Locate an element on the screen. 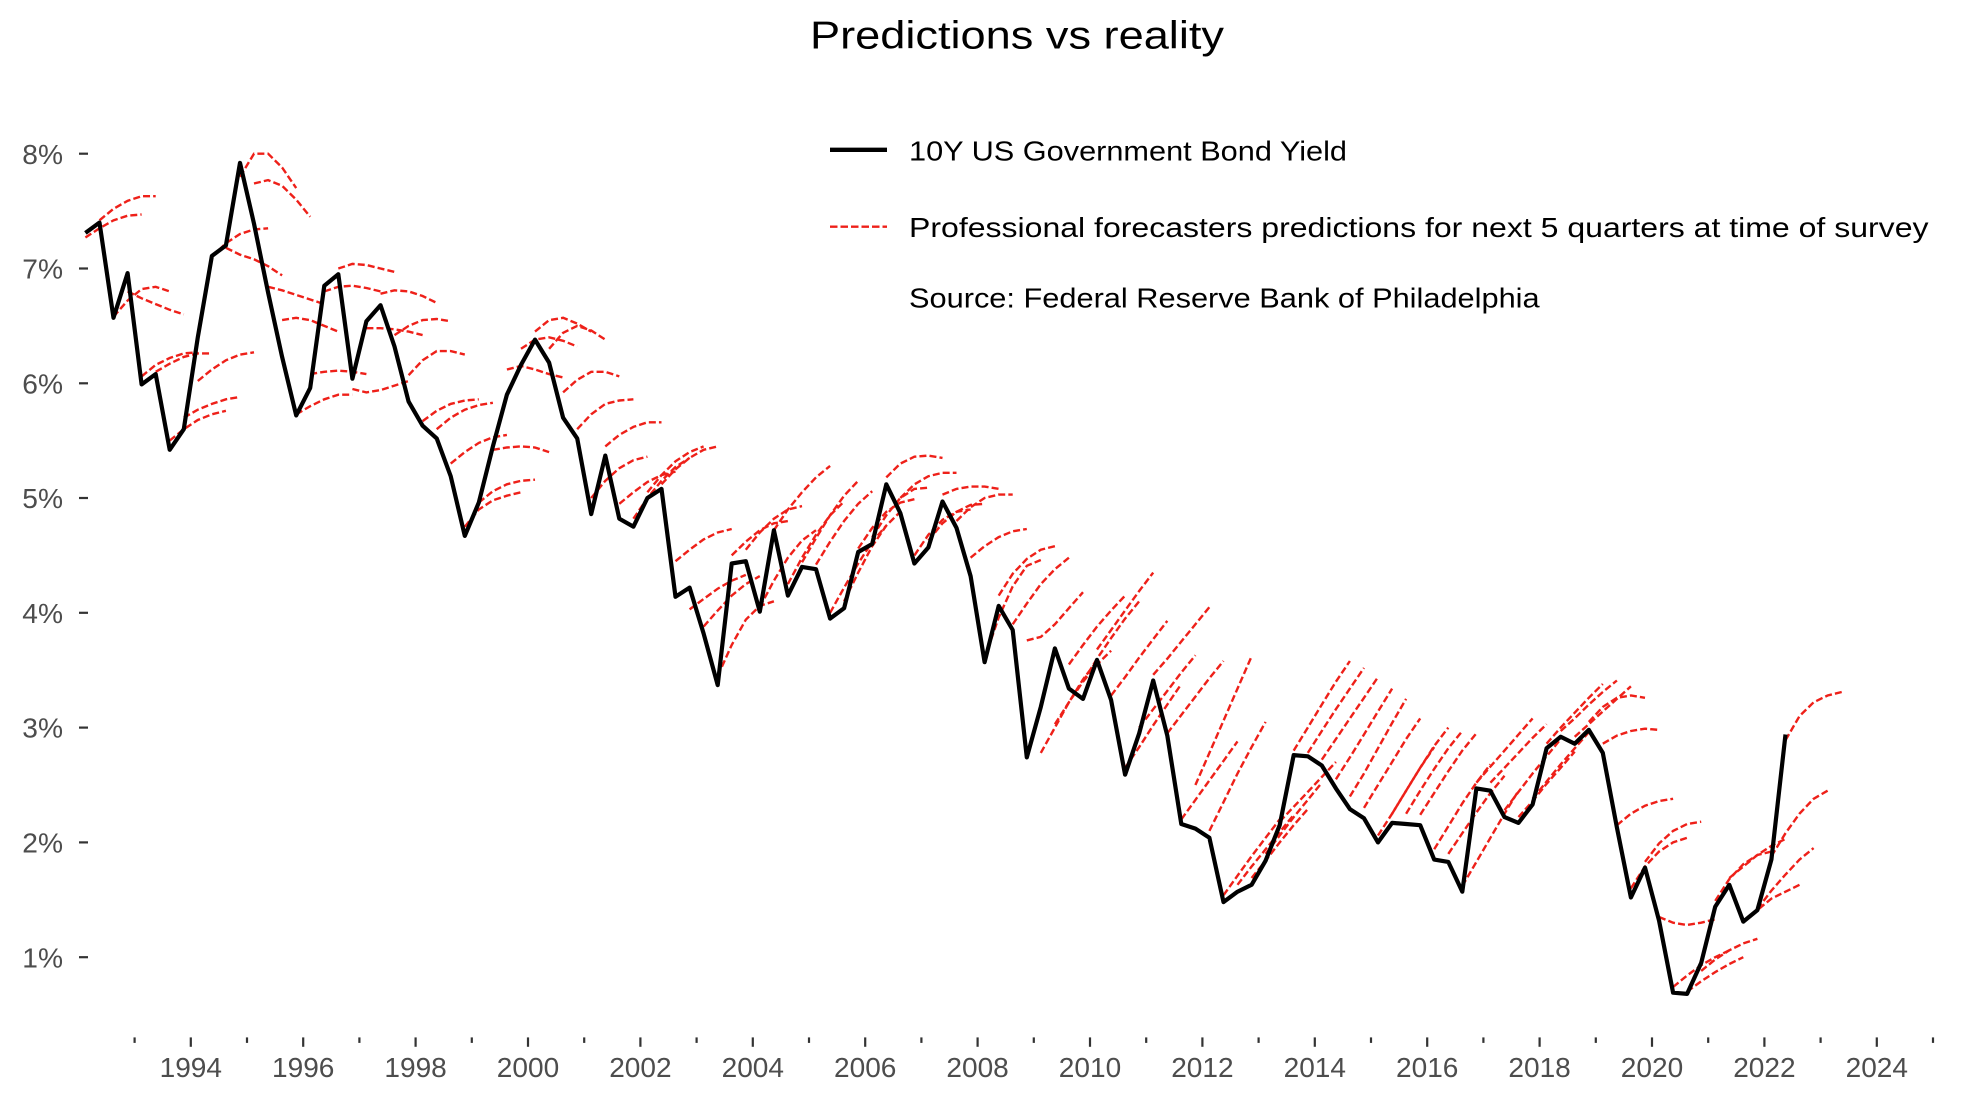 The image size is (1970, 1104). svg-text: 2014 is located at coordinates (1315, 1067).